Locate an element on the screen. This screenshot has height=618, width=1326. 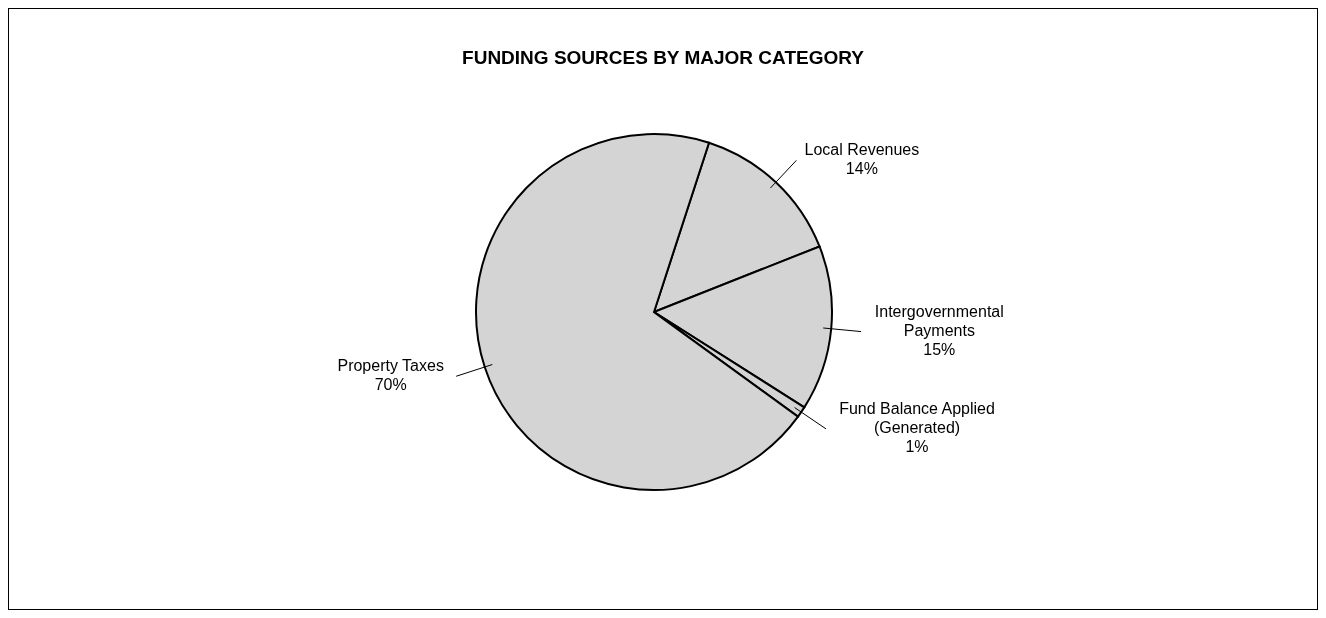
slice-label: Property Taxes is located at coordinates (390, 366).